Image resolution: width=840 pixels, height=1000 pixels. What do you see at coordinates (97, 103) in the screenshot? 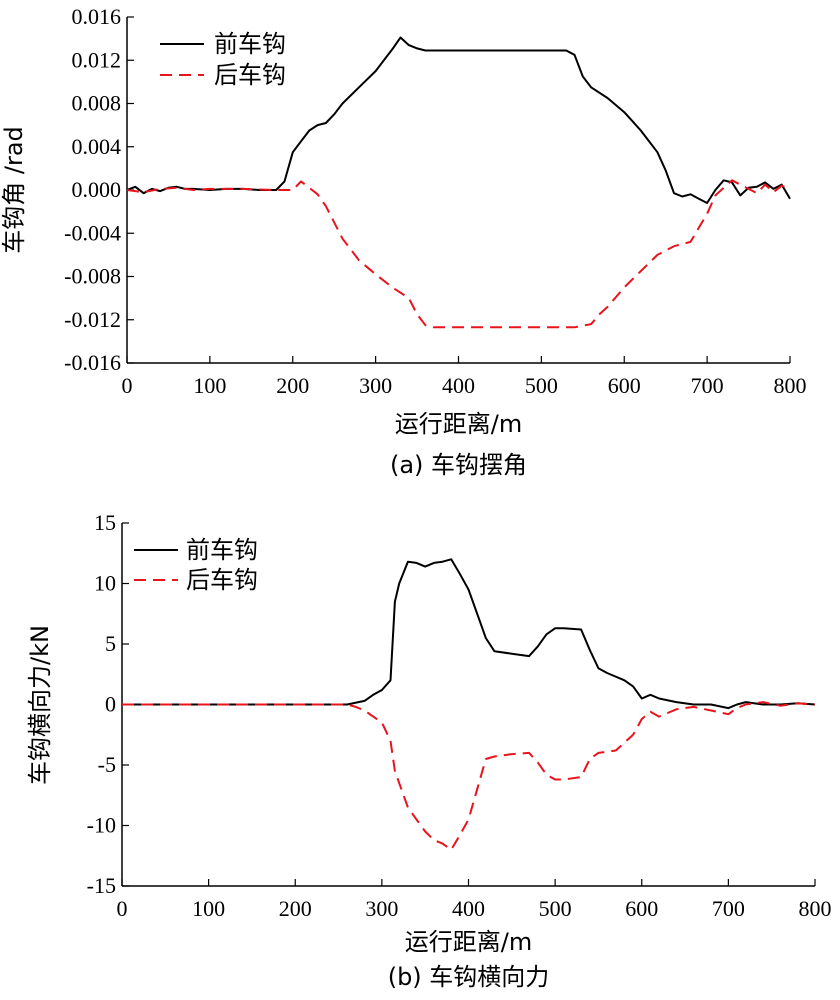
I see `y-tick-label: 0.008` at bounding box center [97, 103].